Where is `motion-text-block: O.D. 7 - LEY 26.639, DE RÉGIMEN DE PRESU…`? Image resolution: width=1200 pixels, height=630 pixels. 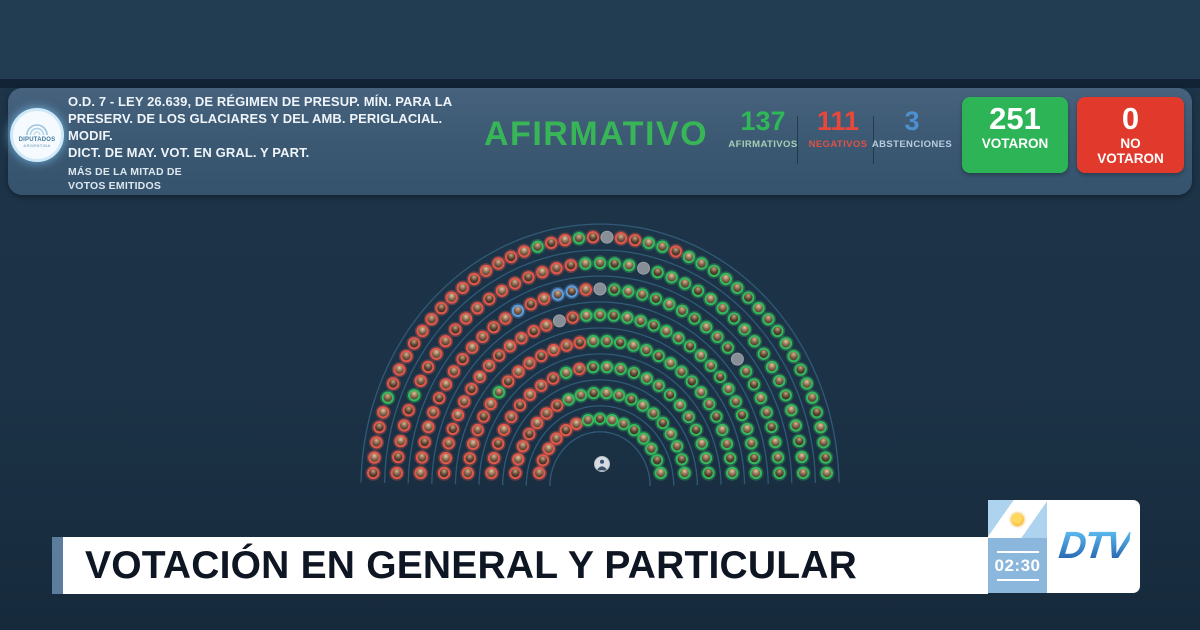
motion-text-block: O.D. 7 - LEY 26.639, DE RÉGIMEN DE PRESU… is located at coordinates (278, 143).